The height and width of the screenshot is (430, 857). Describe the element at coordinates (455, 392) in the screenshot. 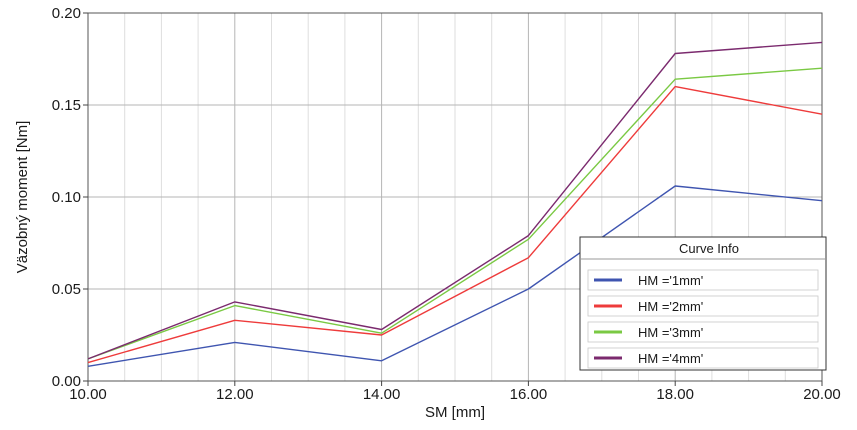

I see `x-axis-ticks: 10.00 12.00 14.00 16.00 18.00 20.00` at that location.